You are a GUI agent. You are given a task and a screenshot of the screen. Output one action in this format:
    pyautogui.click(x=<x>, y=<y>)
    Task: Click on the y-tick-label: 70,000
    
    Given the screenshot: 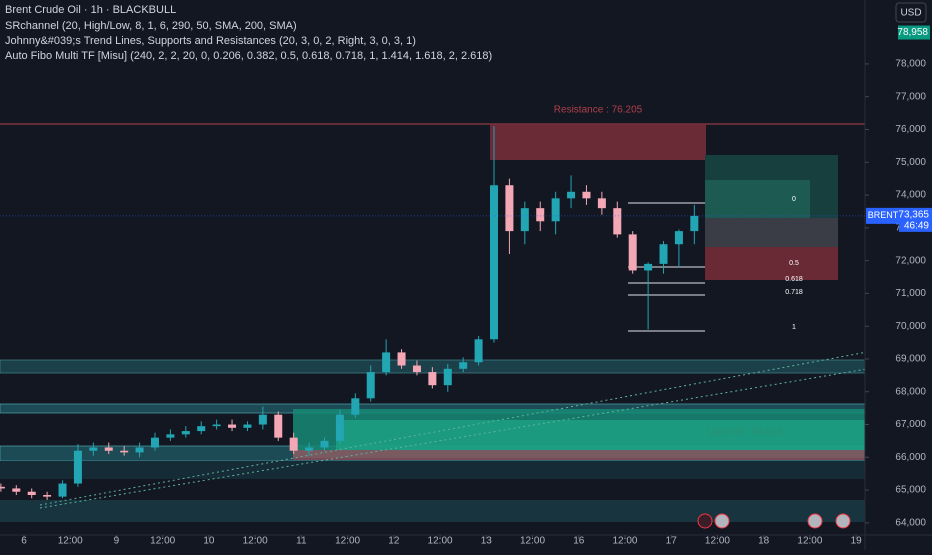 What is the action you would take?
    pyautogui.click(x=910, y=326)
    